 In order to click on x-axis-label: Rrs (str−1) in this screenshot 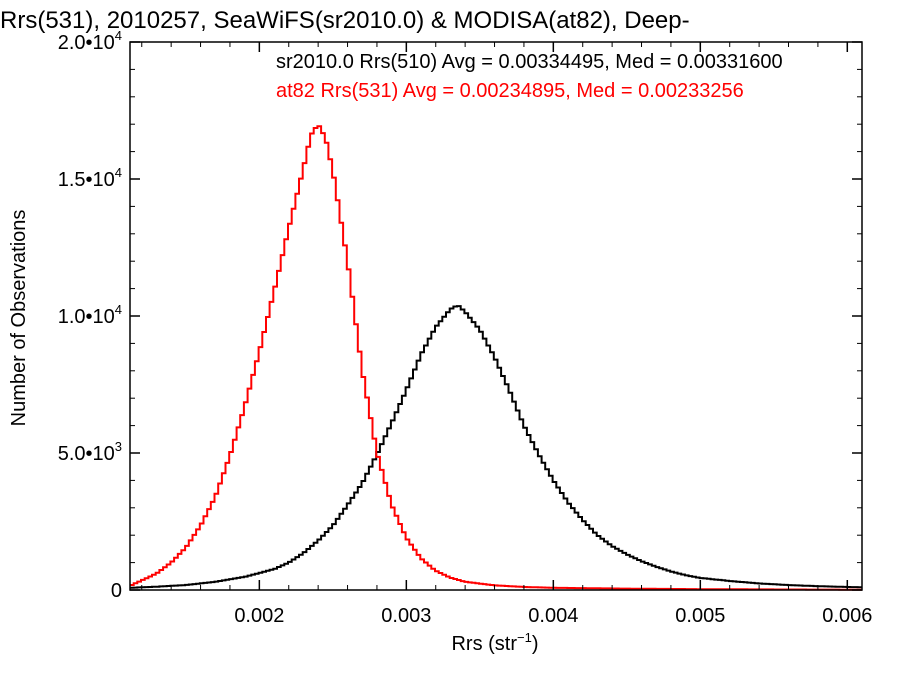, I will do `click(494, 642)`.